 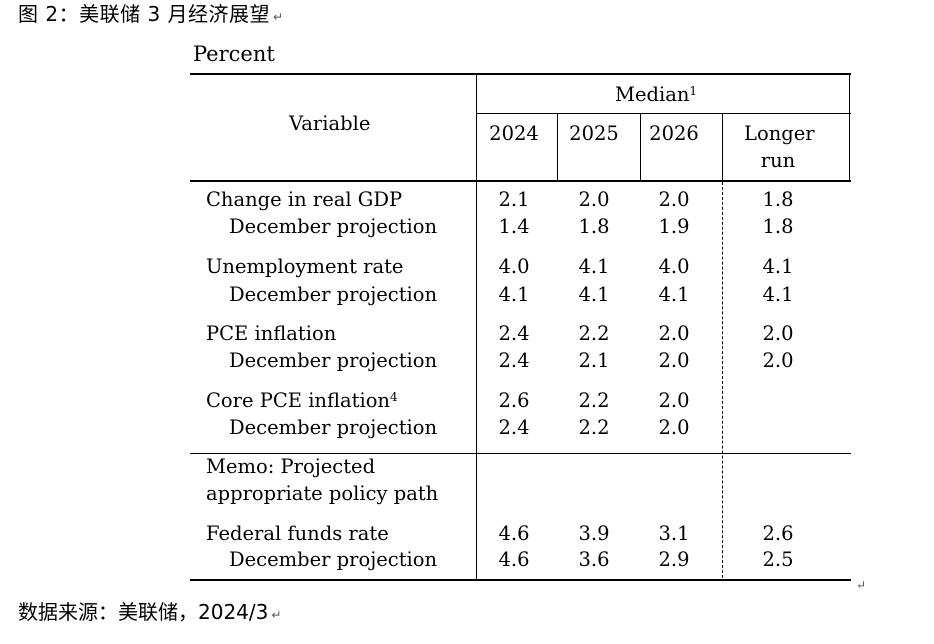 What do you see at coordinates (297, 533) in the screenshot?
I see `row-label: Federal funds rate` at bounding box center [297, 533].